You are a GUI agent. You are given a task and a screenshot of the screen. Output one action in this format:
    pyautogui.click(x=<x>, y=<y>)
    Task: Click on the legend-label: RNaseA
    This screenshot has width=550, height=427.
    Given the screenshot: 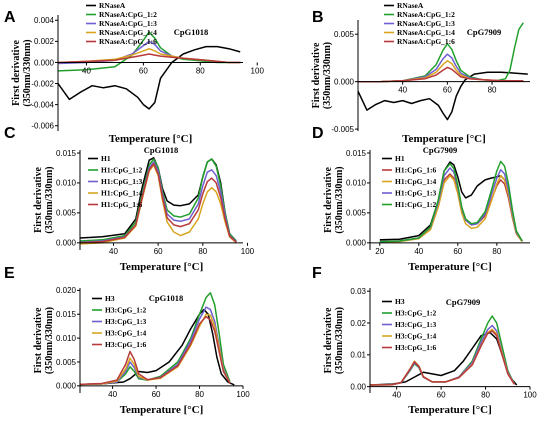 What is the action you would take?
    pyautogui.click(x=112, y=5)
    